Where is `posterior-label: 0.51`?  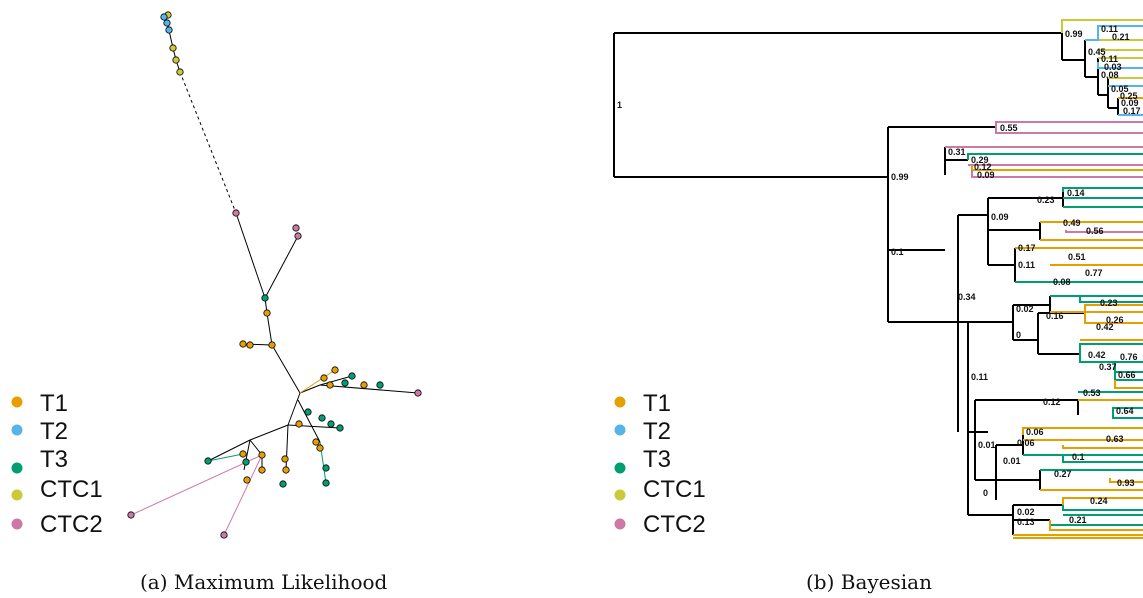
posterior-label: 0.51 is located at coordinates (1077, 257).